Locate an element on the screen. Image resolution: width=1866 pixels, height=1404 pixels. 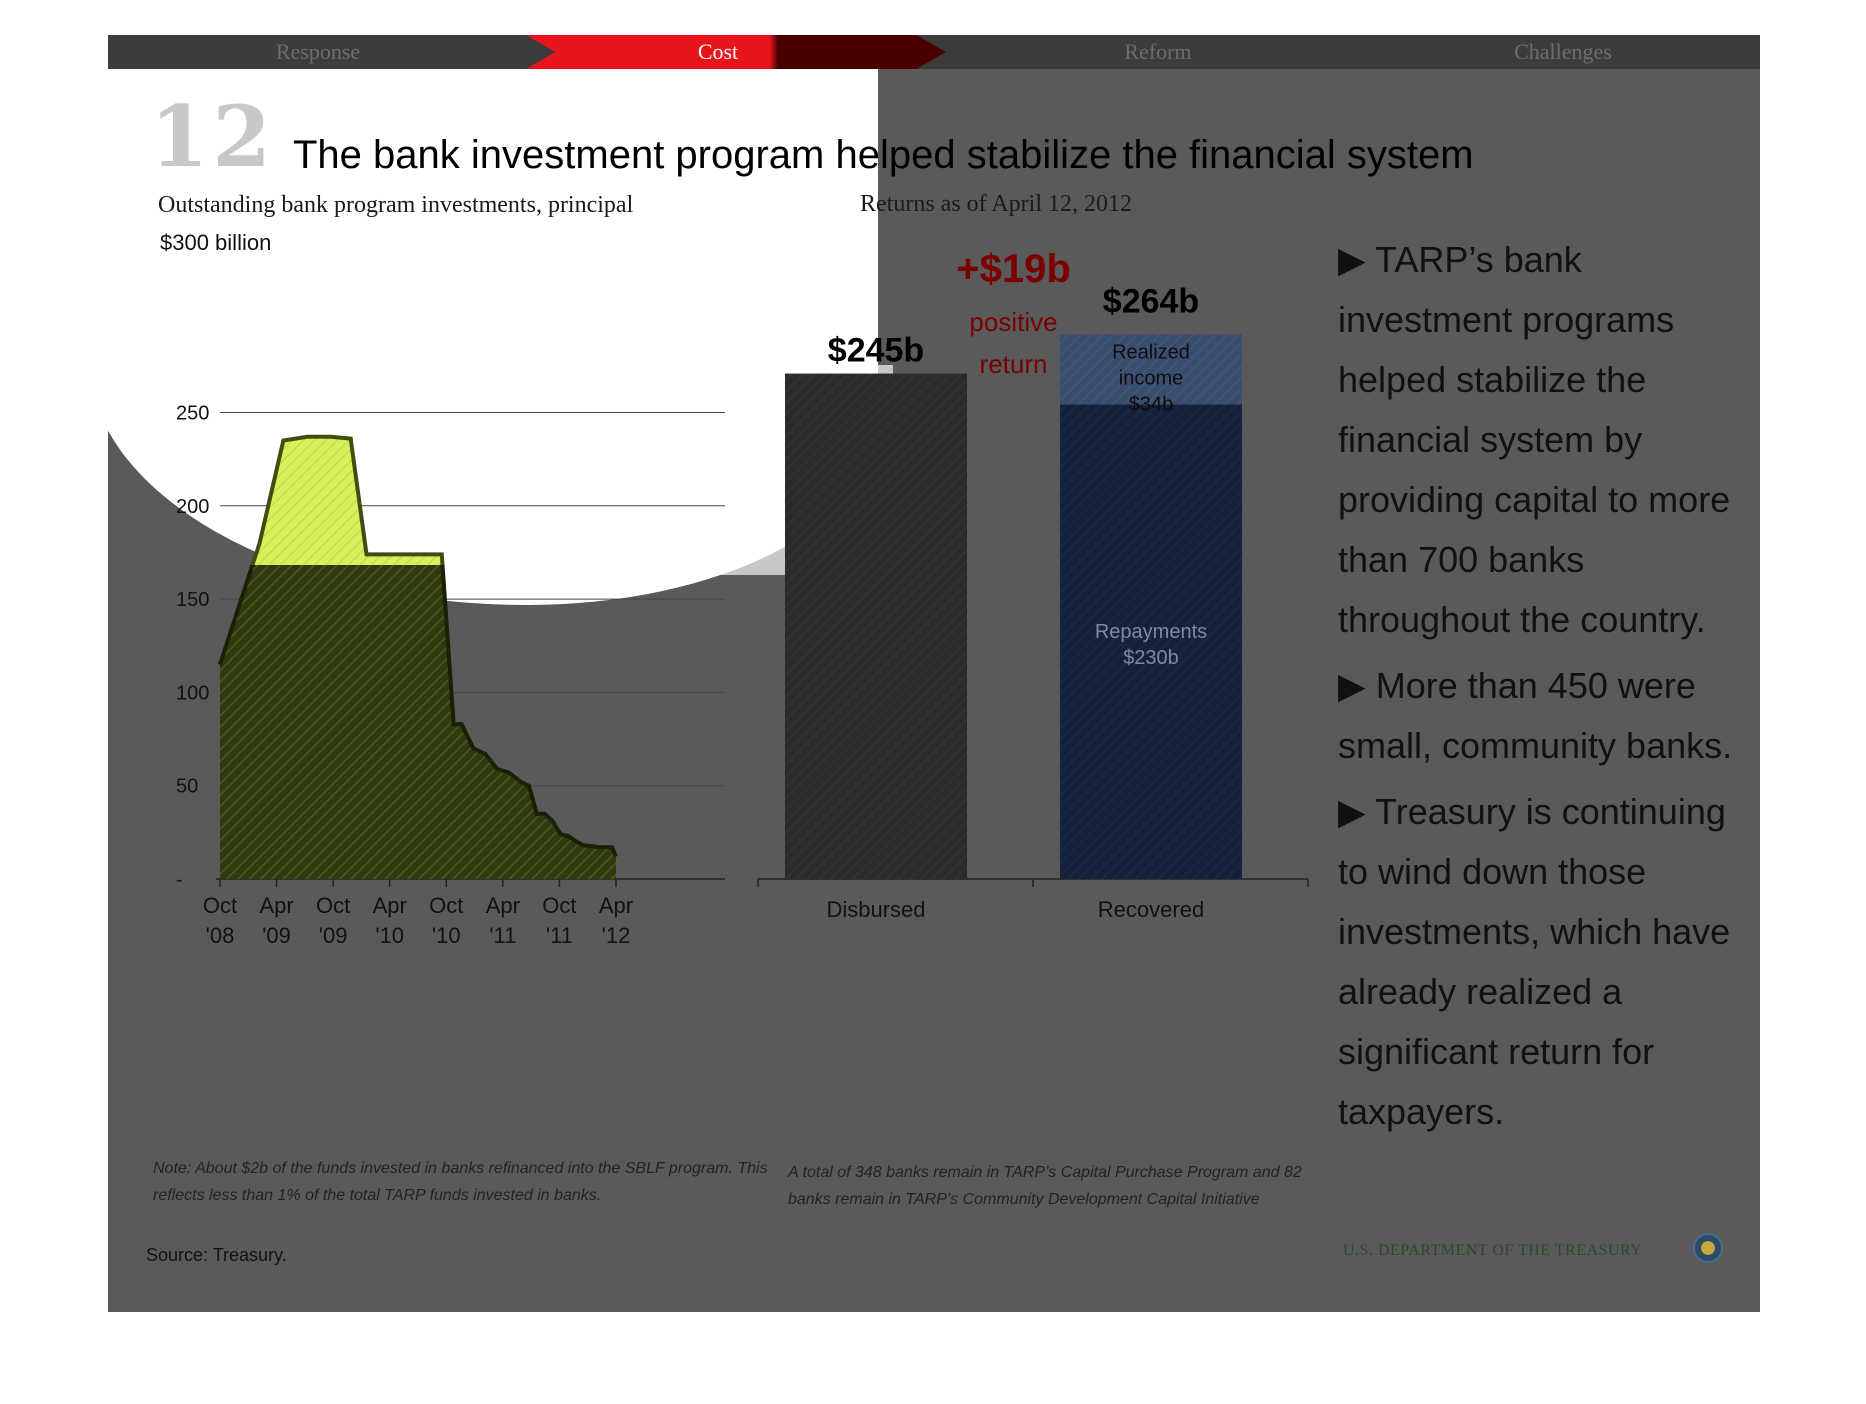
area-line-highlight is located at coordinates (347, 499).